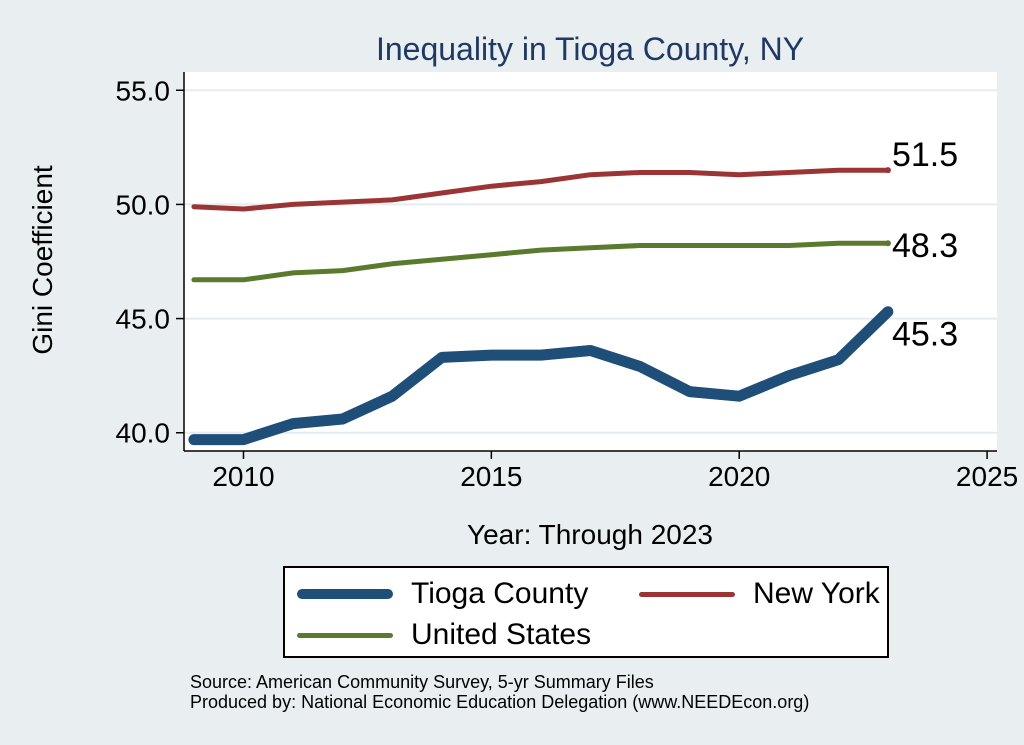  Describe the element at coordinates (143, 204) in the screenshot. I see `y-tick-label: 50.0` at that location.